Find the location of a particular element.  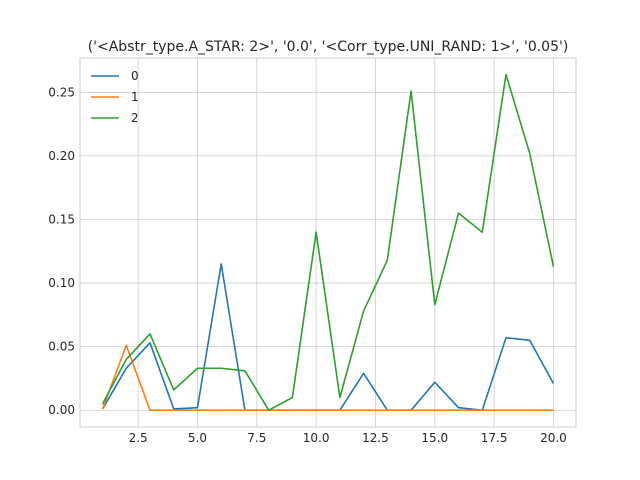

y-tick-label: 0.25 is located at coordinates (61, 92).